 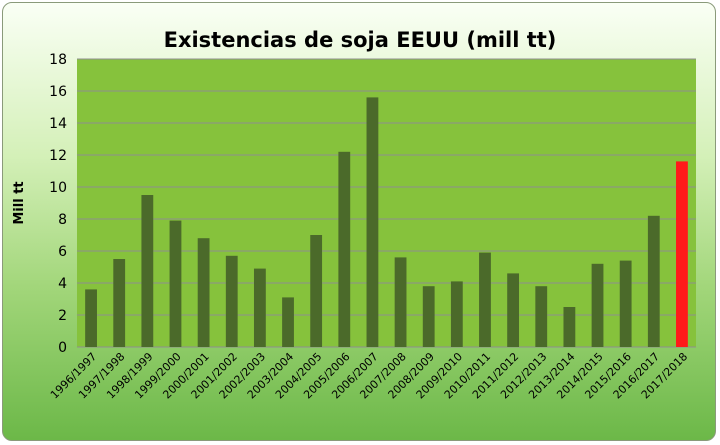 What do you see at coordinates (62, 348) in the screenshot?
I see `y-tick-label: 0` at bounding box center [62, 348].